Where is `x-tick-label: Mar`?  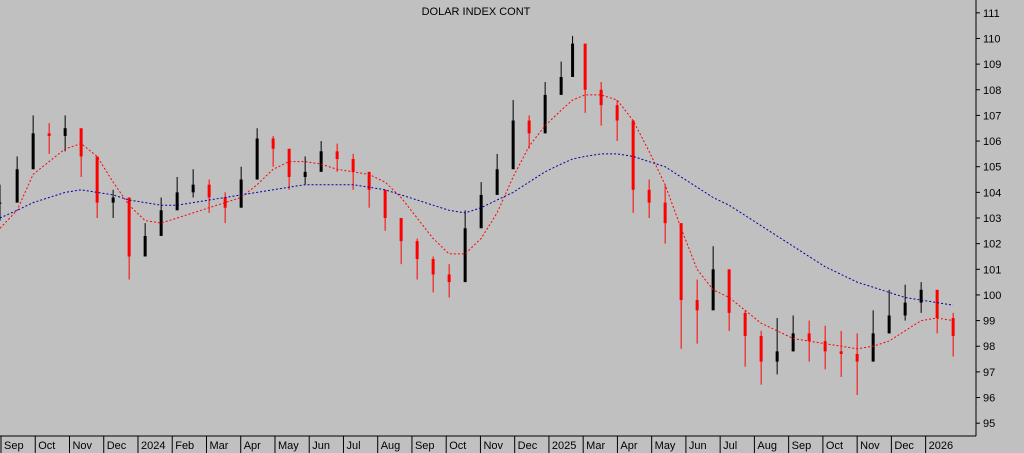
x-tick-label: Mar is located at coordinates (218, 446).